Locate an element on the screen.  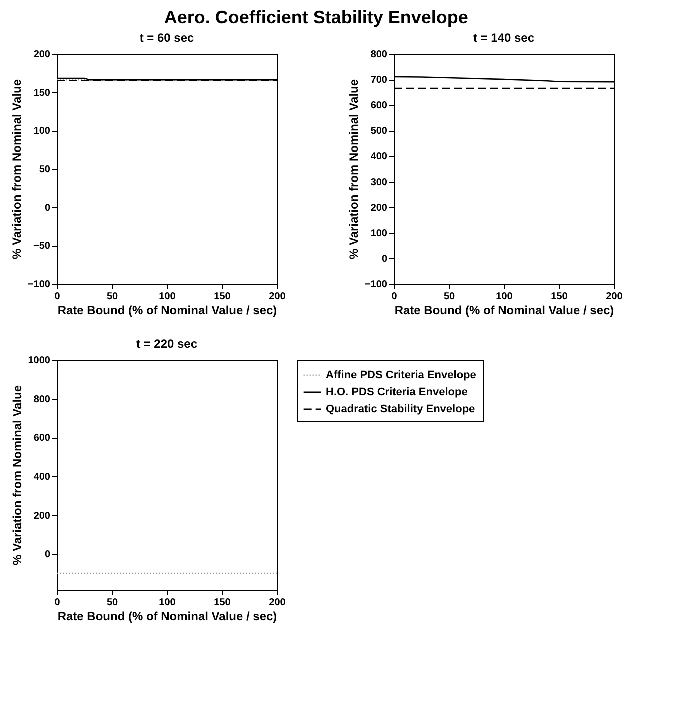
y-tick-label: −50 is located at coordinates (42, 246).